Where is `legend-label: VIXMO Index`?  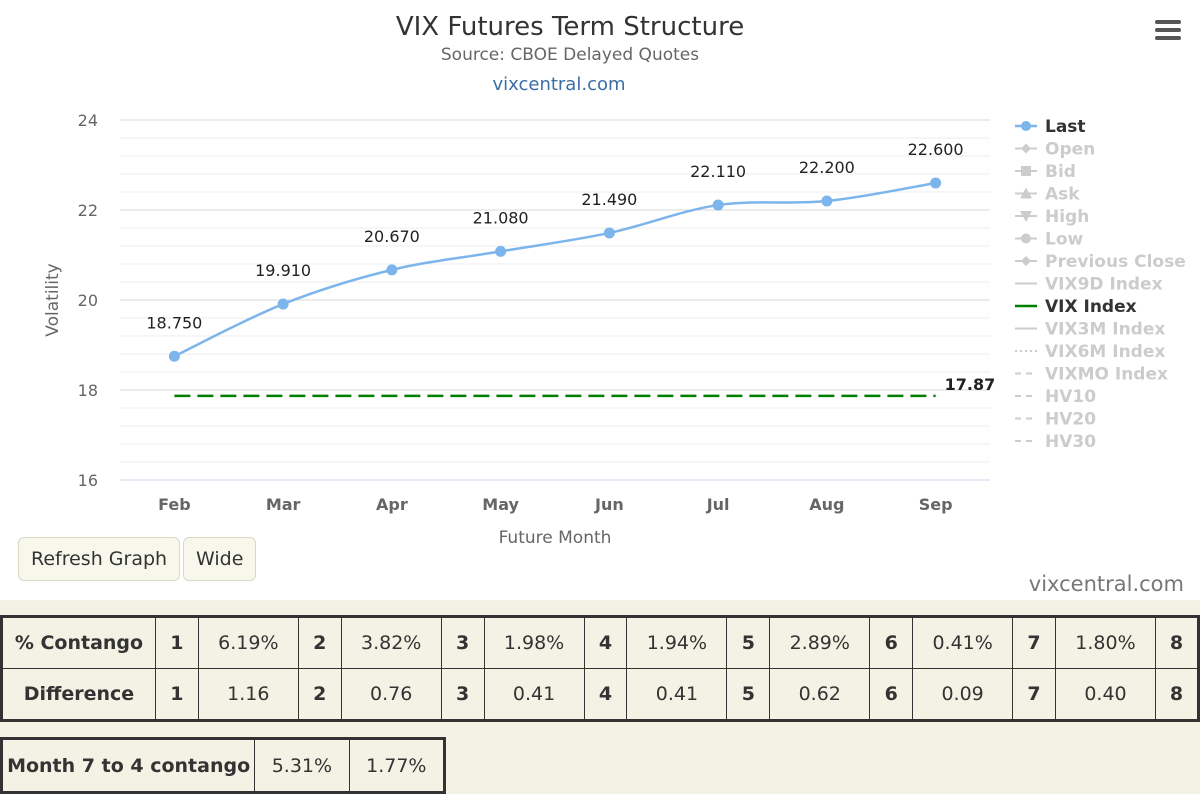 legend-label: VIXMO Index is located at coordinates (1106, 375).